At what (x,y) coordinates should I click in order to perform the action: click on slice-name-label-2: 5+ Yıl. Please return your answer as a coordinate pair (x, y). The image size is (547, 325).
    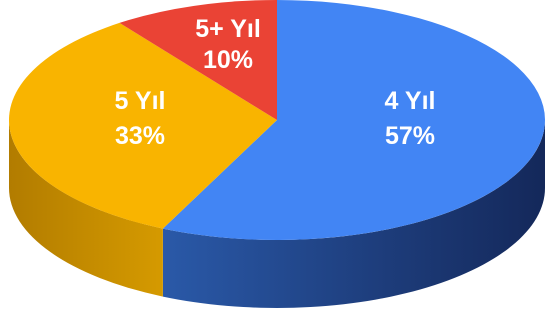
    Looking at the image, I should click on (228, 29).